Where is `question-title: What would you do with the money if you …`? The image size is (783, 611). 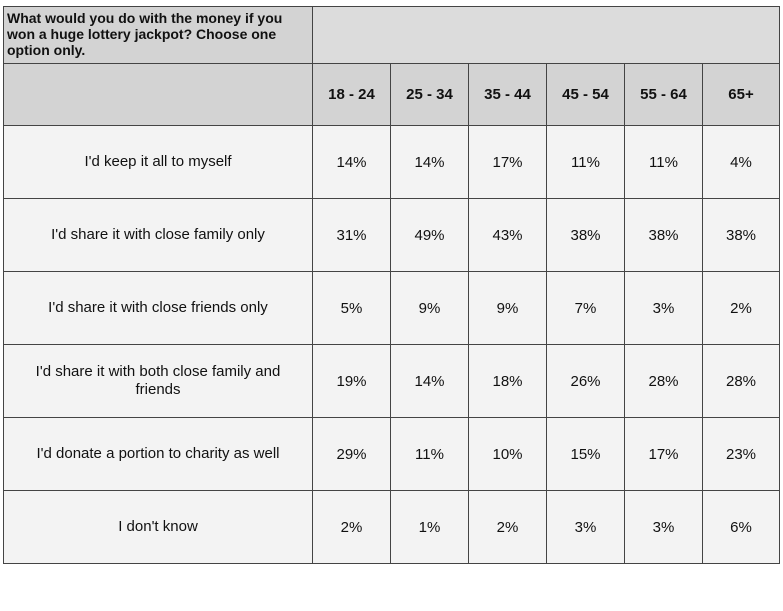 question-title: What would you do with the money if you … is located at coordinates (158, 35).